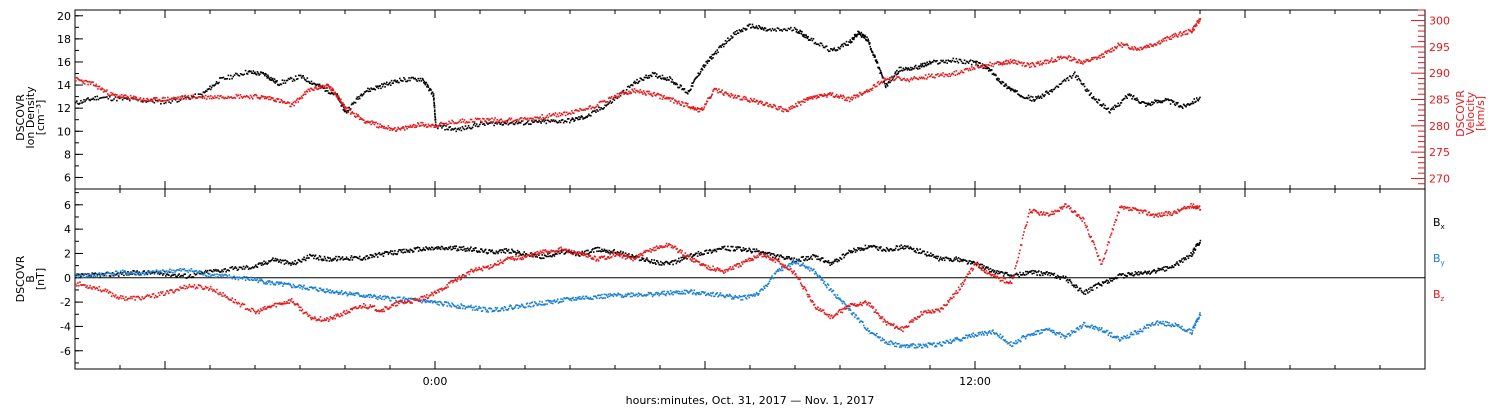  Describe the element at coordinates (65, 326) in the screenshot. I see `b-field-tick-label: -4` at that location.